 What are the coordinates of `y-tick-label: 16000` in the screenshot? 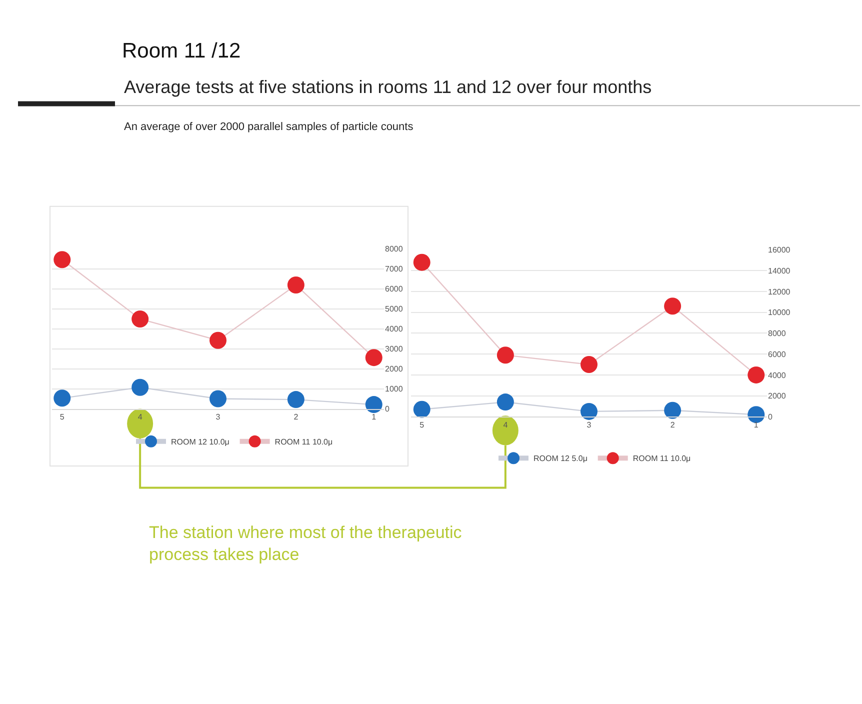 It's located at (779, 250).